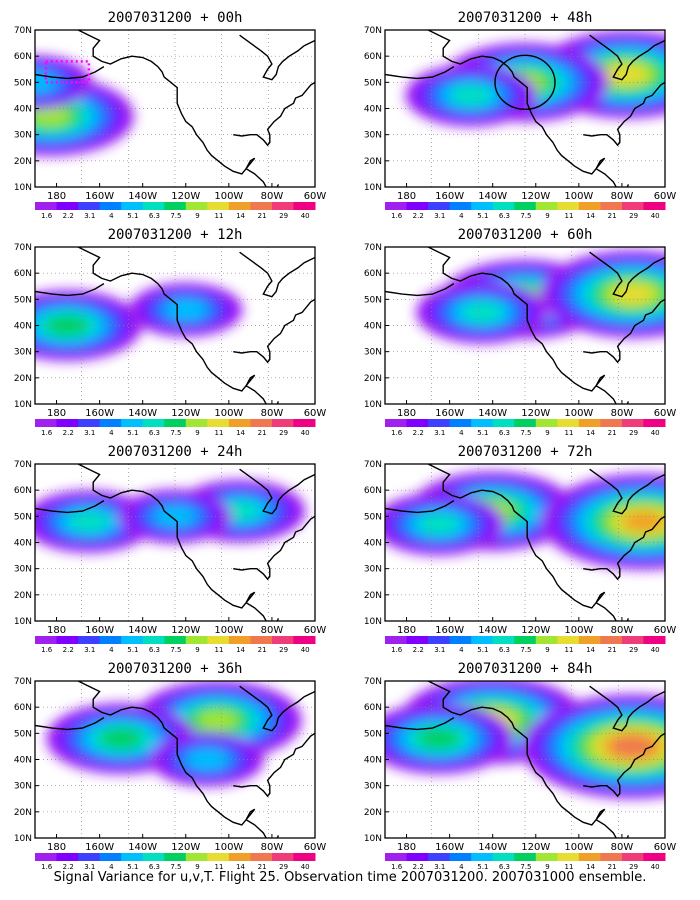 This screenshot has width=700, height=900. What do you see at coordinates (23, 57) in the screenshot?
I see `y-tick-label: 60N` at bounding box center [23, 57].